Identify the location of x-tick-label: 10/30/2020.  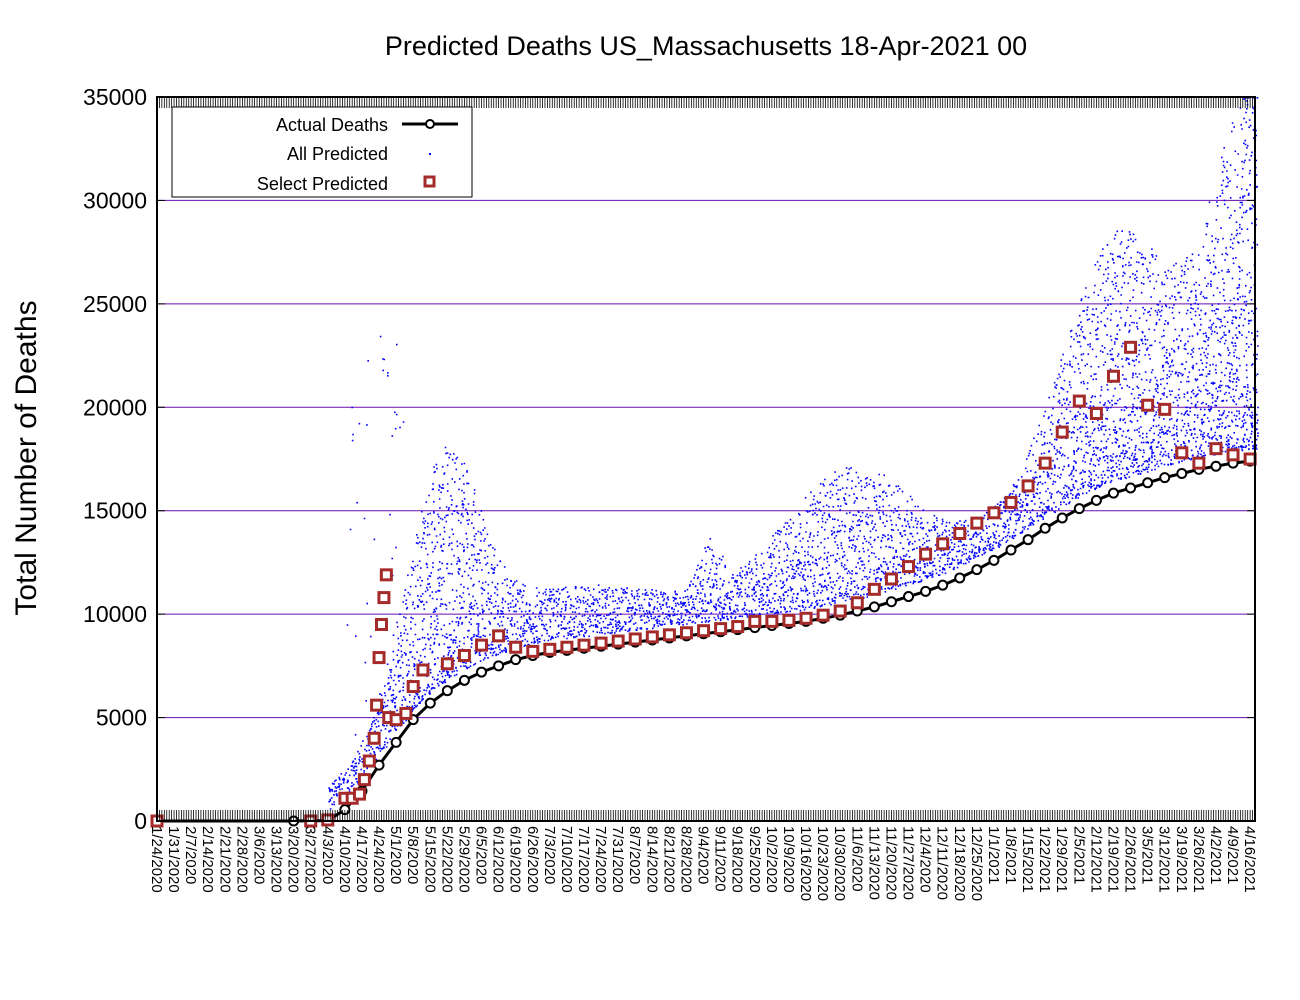
(839, 863).